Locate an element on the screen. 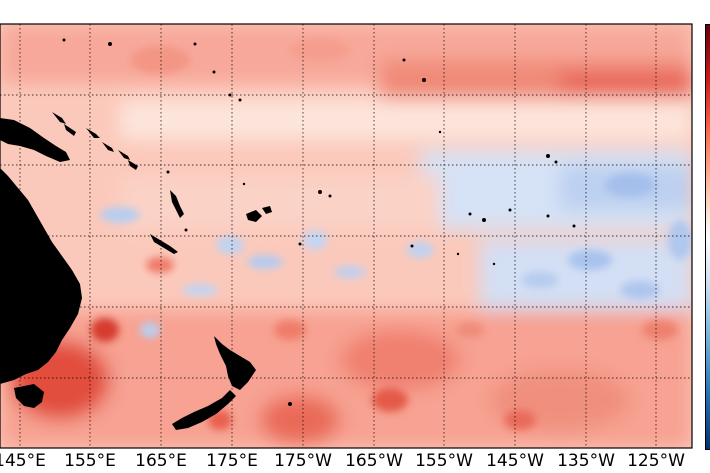  lon-label-175w: 175°W is located at coordinates (303, 461).